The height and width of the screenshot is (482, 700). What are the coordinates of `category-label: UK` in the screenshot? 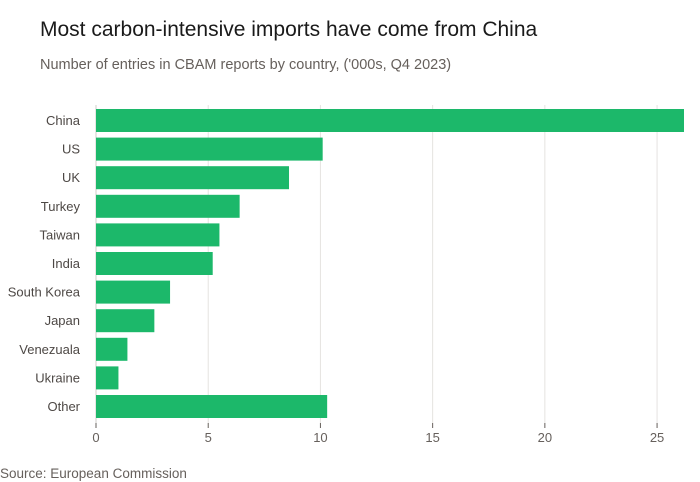 It's located at (71, 177).